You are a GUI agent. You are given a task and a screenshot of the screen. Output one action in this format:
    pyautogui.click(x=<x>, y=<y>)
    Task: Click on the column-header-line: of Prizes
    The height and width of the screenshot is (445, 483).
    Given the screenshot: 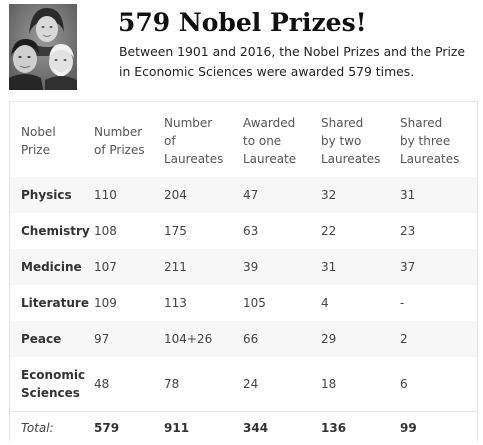 What is the action you would take?
    pyautogui.click(x=119, y=149)
    